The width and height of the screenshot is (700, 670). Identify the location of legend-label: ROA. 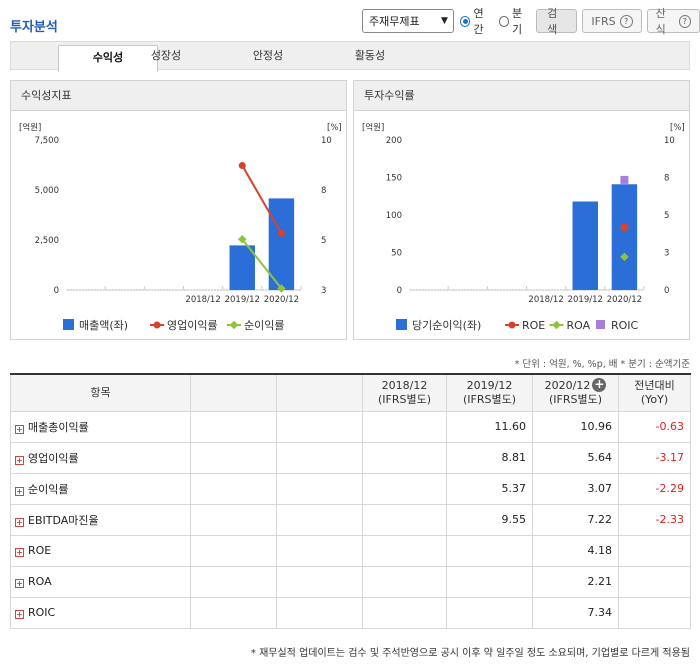
(579, 325).